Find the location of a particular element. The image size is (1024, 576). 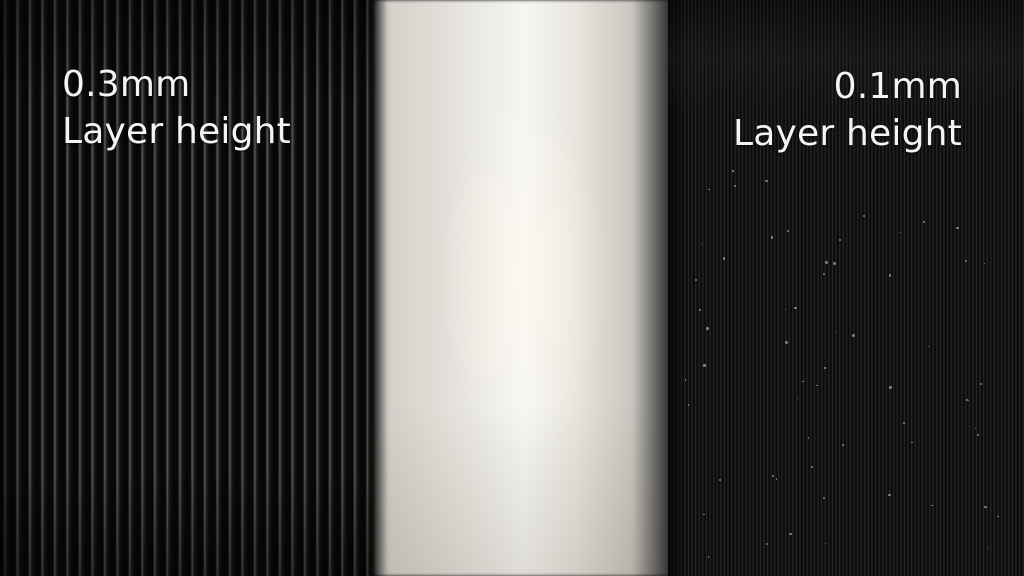

right-caption: 0.1mm Layer height is located at coordinates (847, 111).